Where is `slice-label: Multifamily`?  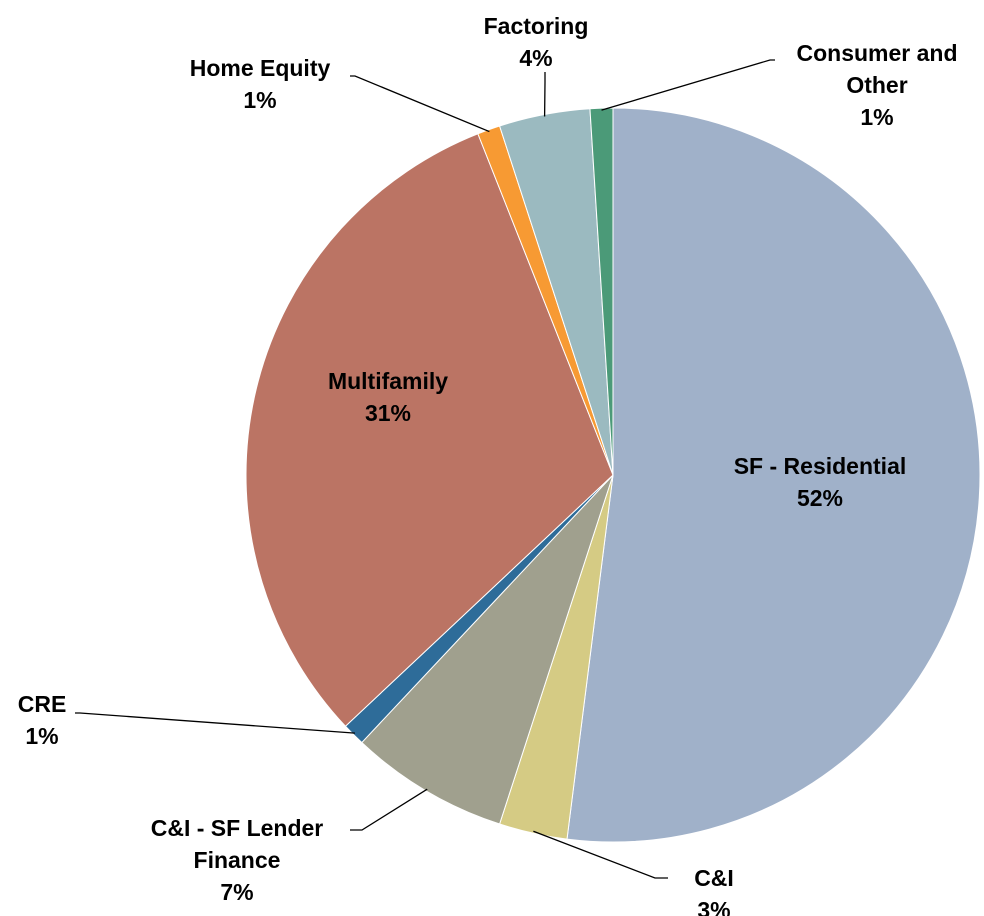 slice-label: Multifamily is located at coordinates (388, 381).